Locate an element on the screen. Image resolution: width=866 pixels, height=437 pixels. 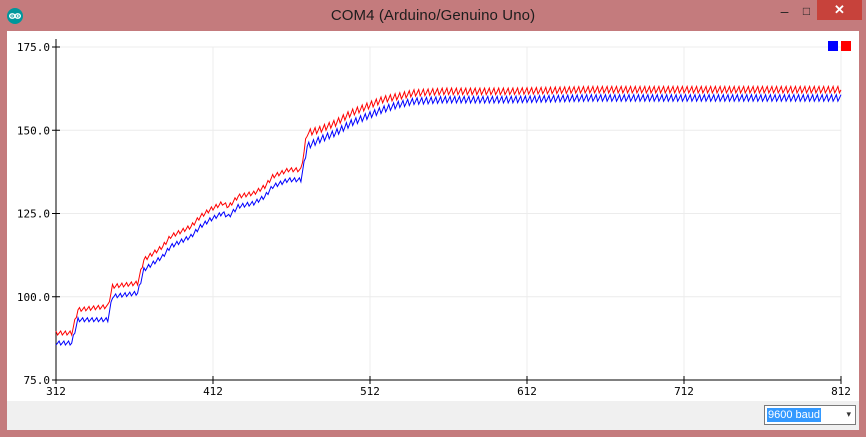
title-bar: COM4 (Arduino/Genuino Uno) – □ ✕ is located at coordinates (433, 15).